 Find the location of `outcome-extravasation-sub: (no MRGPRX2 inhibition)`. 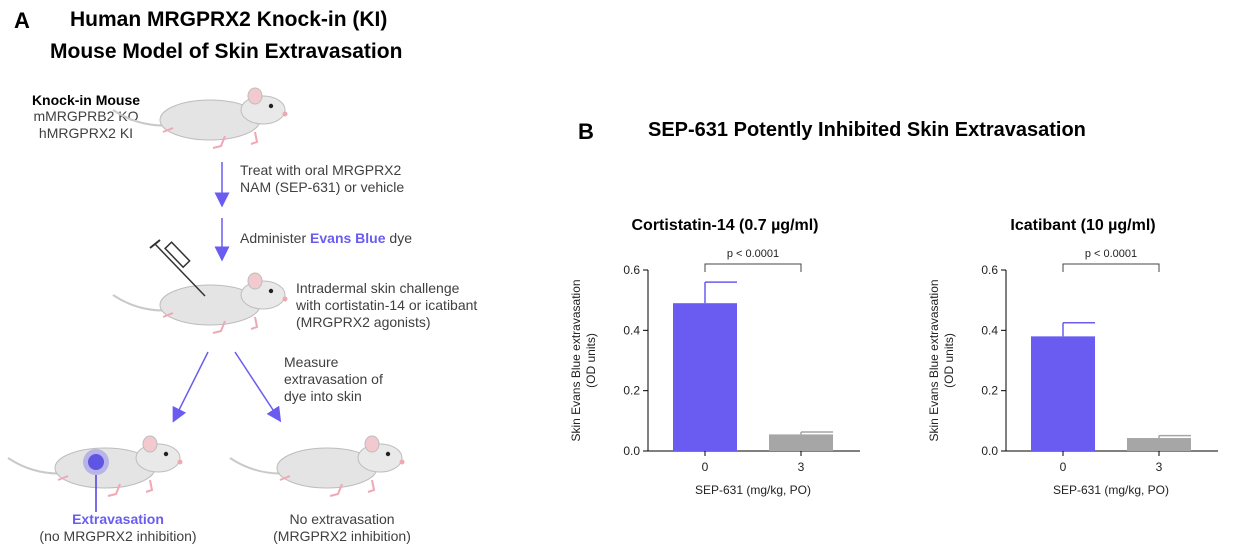

outcome-extravasation-sub: (no MRGPRX2 inhibition) is located at coordinates (118, 536).